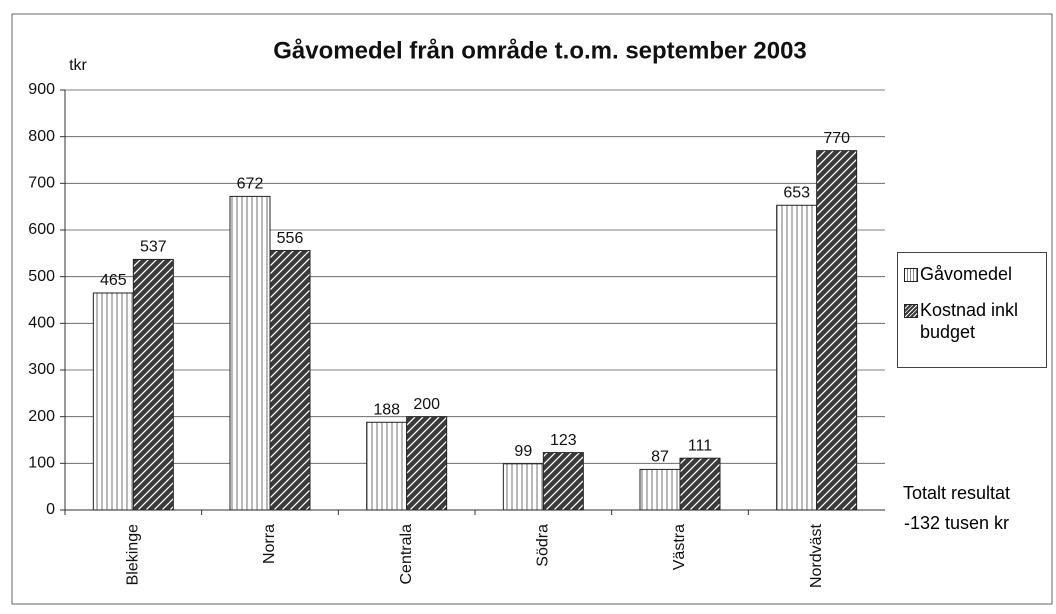 This screenshot has width=1056, height=614. I want to click on x-tick-label: Nordväst, so click(816, 555).